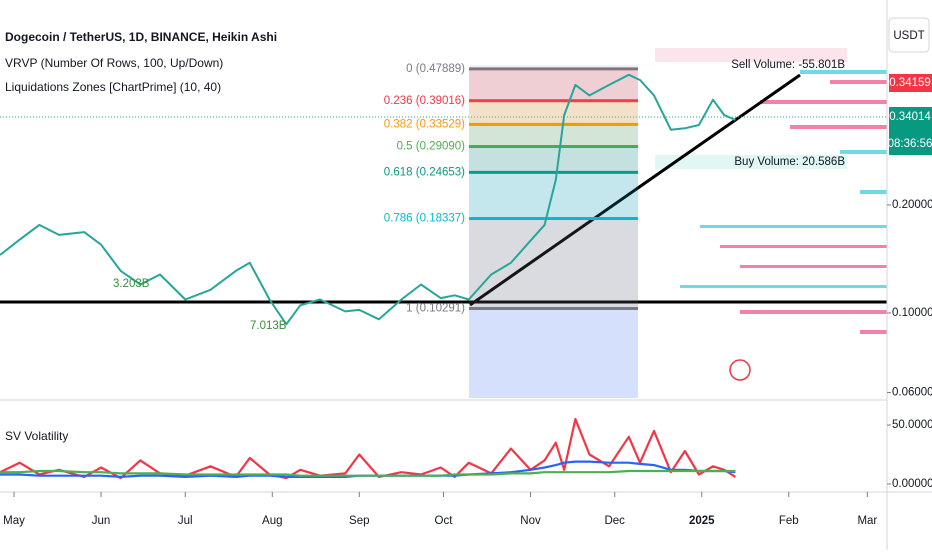 The height and width of the screenshot is (555, 932). Describe the element at coordinates (424, 218) in the screenshot. I see `fib-label: 0.786 (0.18337)` at that location.